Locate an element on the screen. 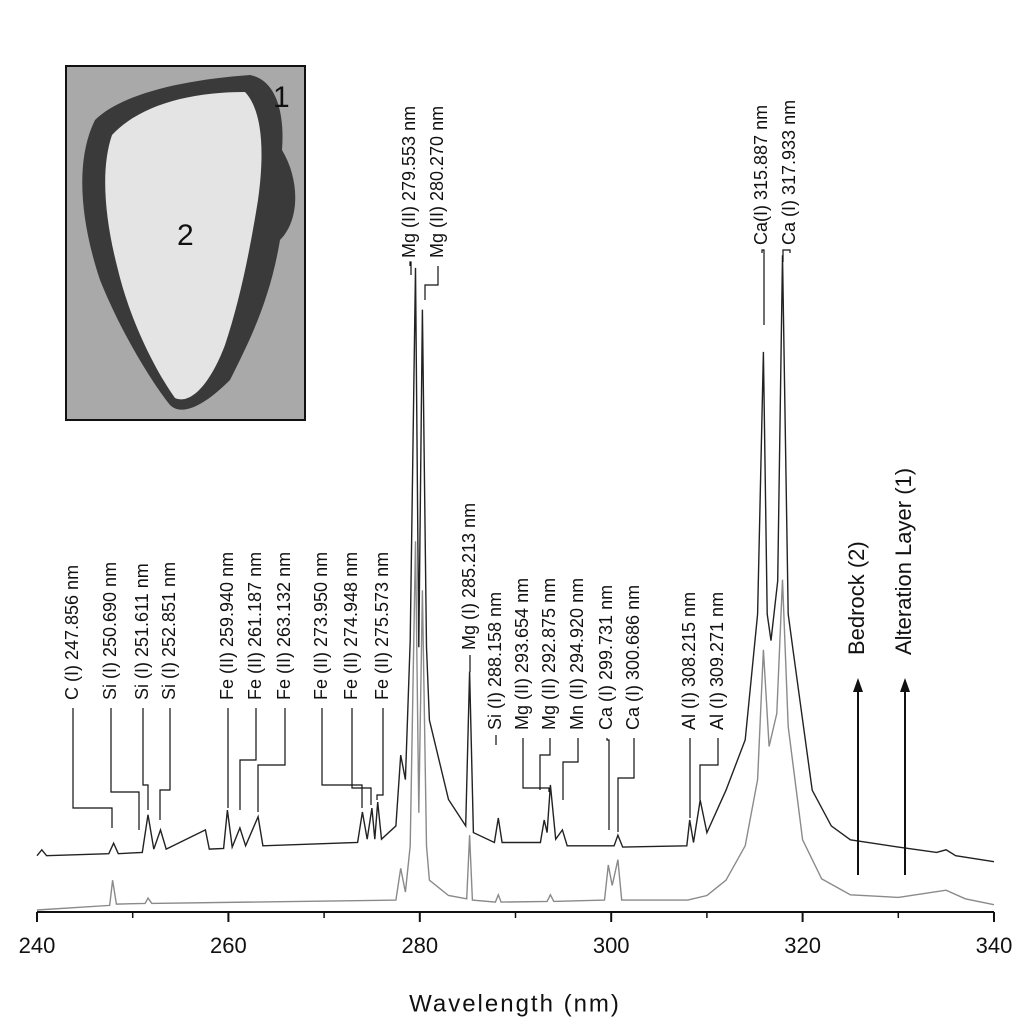  peak-label: Mg (I) 285.213 nm is located at coordinates (469, 576).